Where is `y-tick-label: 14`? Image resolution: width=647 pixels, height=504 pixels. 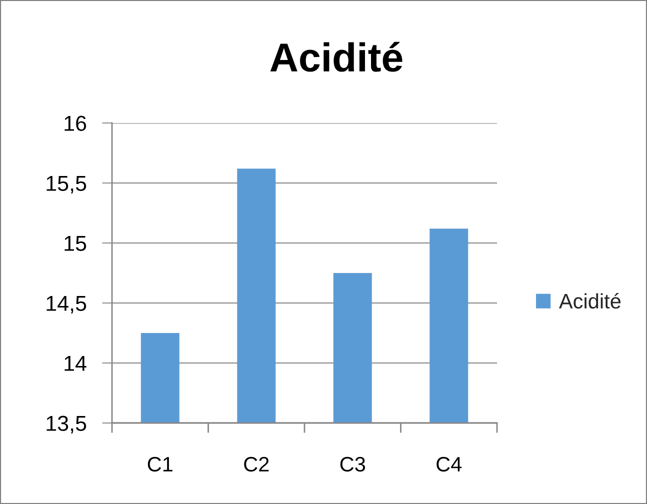
y-tick-label: 14 is located at coordinates (75, 363).